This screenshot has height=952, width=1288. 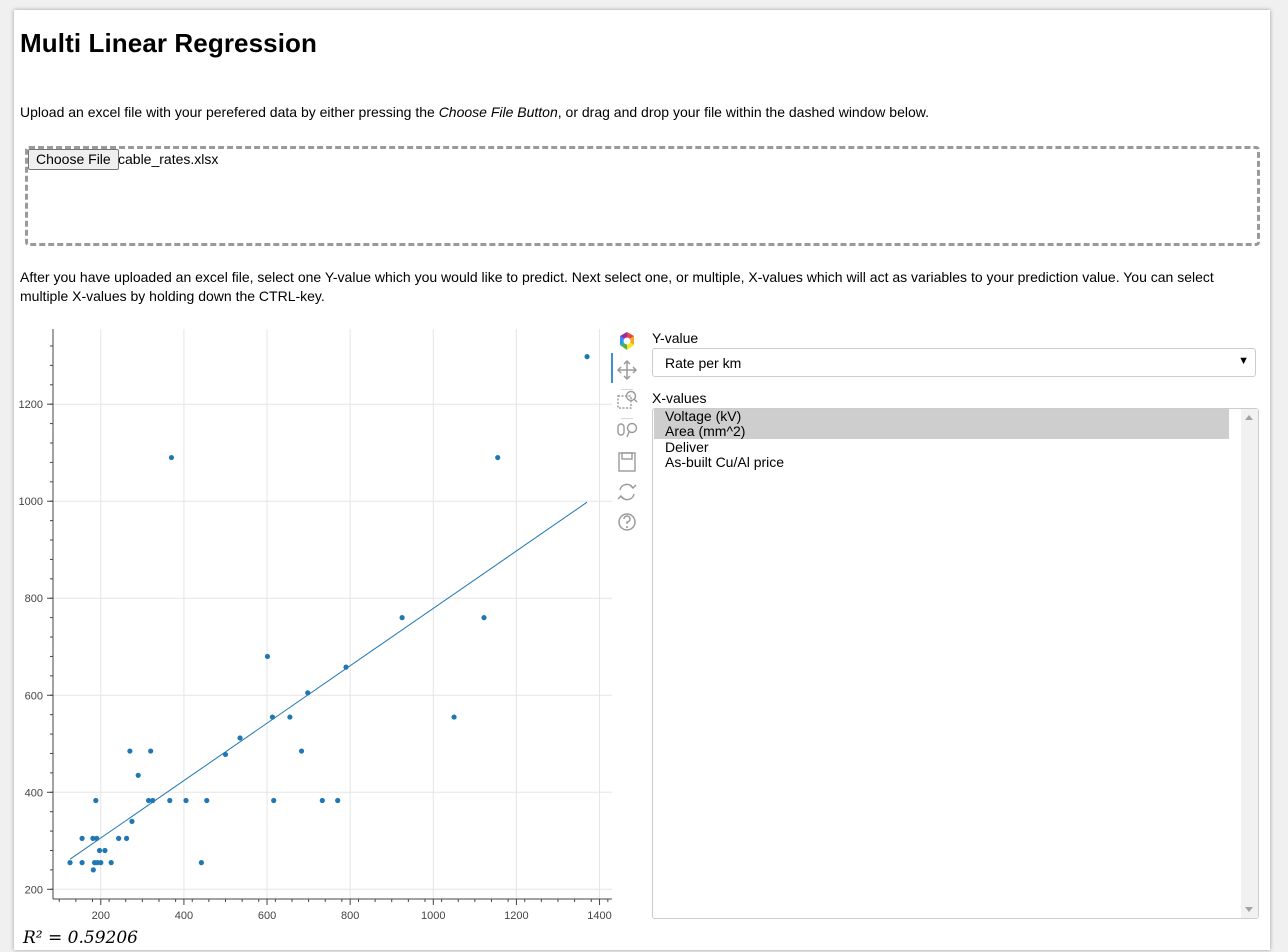 What do you see at coordinates (627, 462) in the screenshot?
I see `save-icon` at bounding box center [627, 462].